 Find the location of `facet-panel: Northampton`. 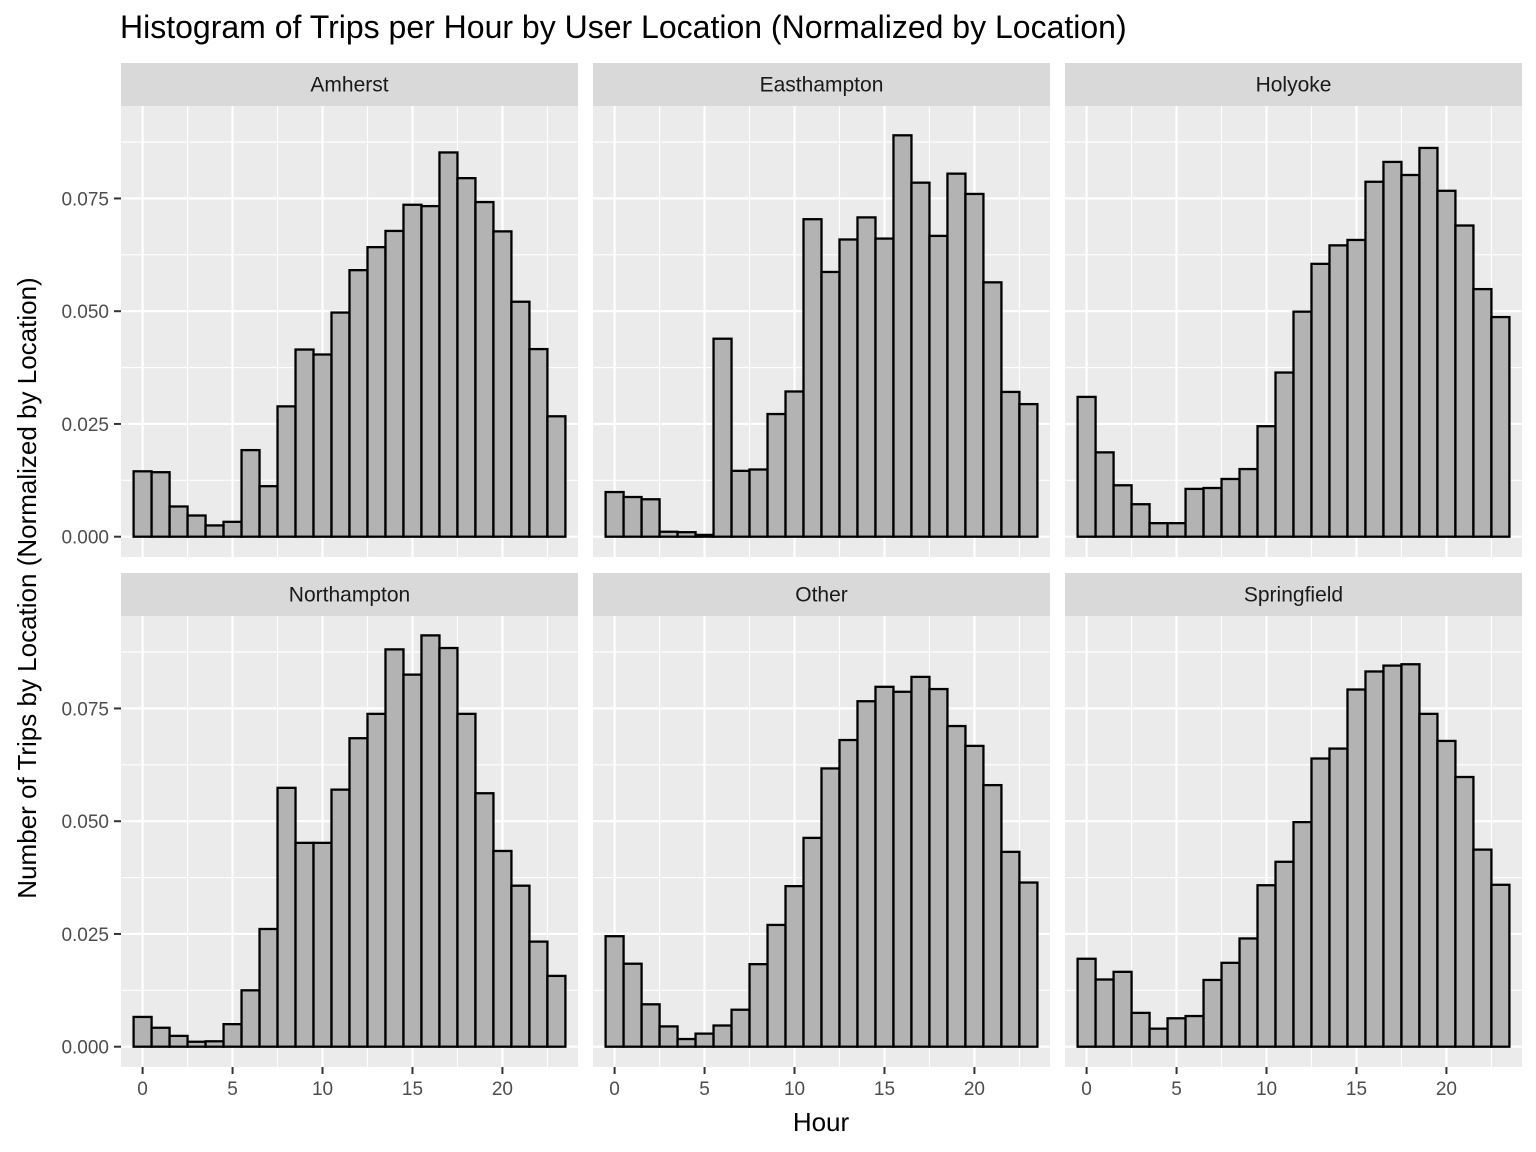

facet-panel: Northampton is located at coordinates (349, 820).